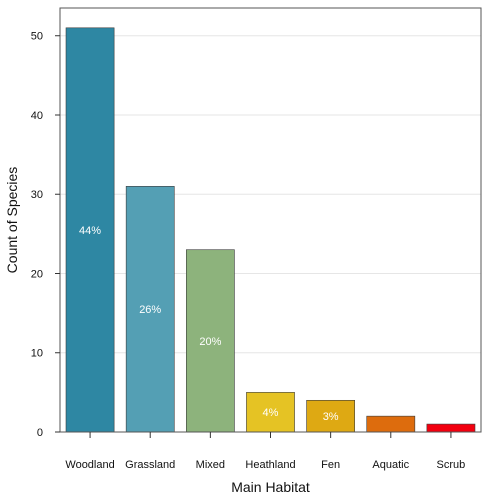 This screenshot has height=500, width=493. Describe the element at coordinates (270, 465) in the screenshot. I see `x-tick-label: Heathland` at that location.